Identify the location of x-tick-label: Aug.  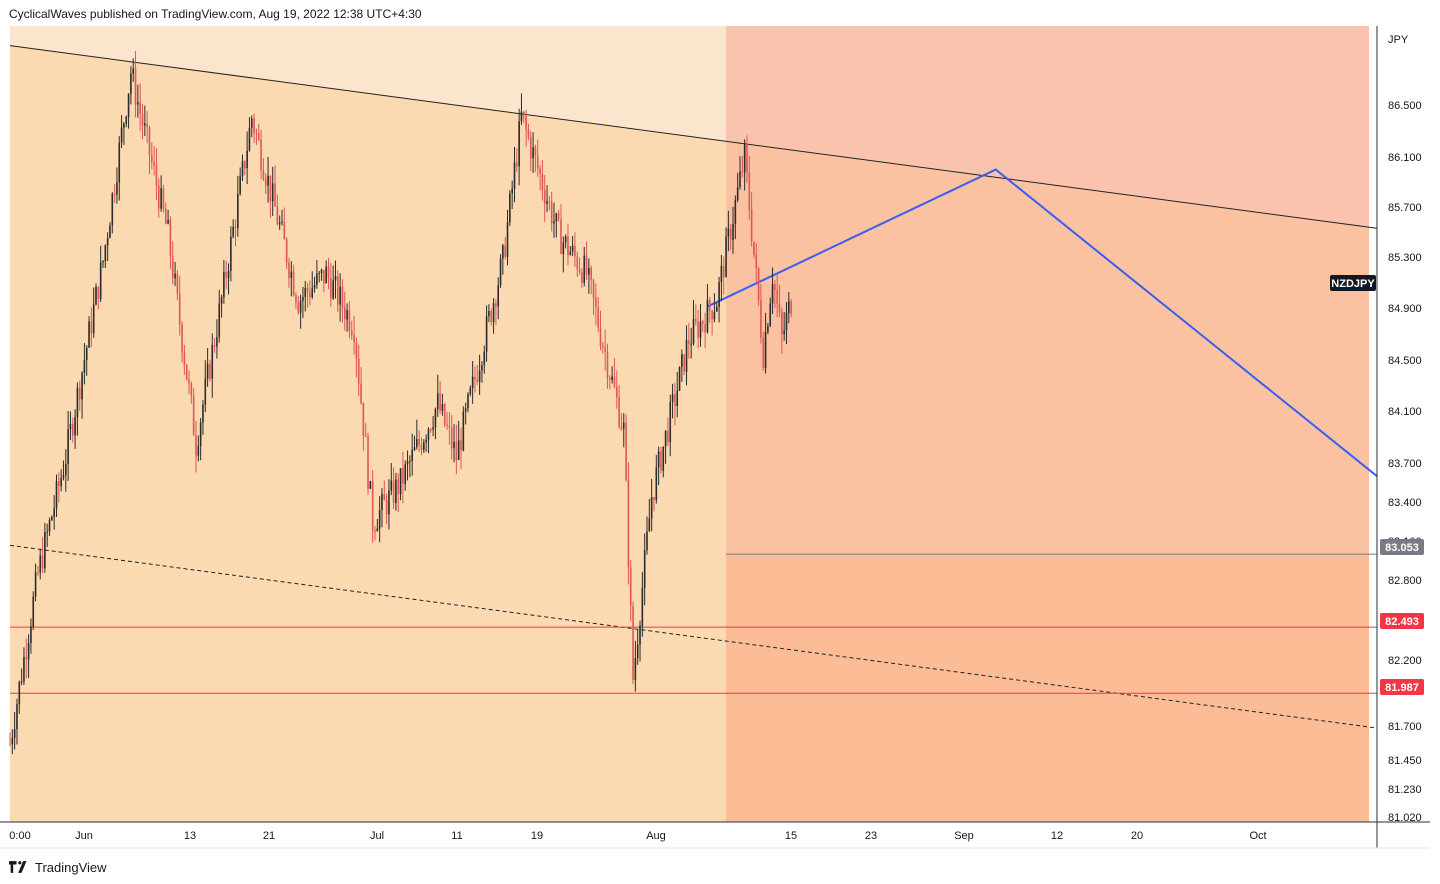
(656, 836).